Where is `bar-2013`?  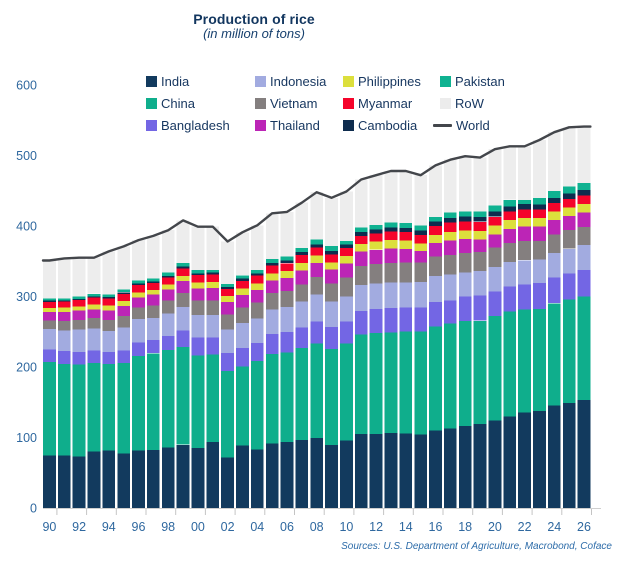
bar-2013 is located at coordinates (391, 339).